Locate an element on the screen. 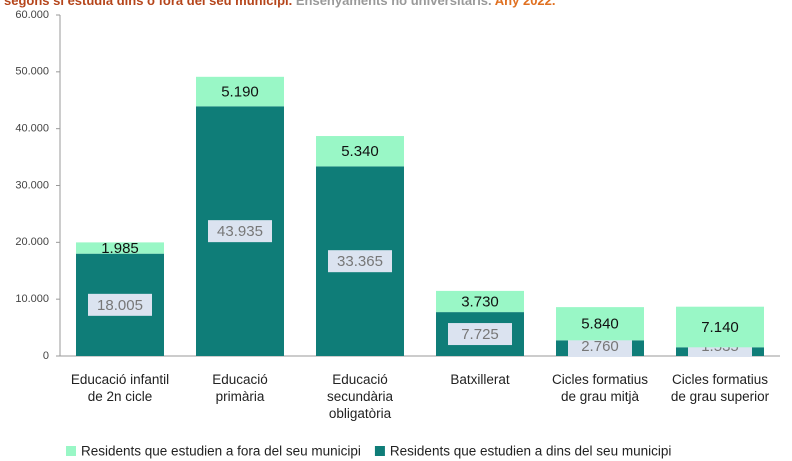 The width and height of the screenshot is (792, 461). x-tick-label: Cicles formatius de grau superior is located at coordinates (720, 388).